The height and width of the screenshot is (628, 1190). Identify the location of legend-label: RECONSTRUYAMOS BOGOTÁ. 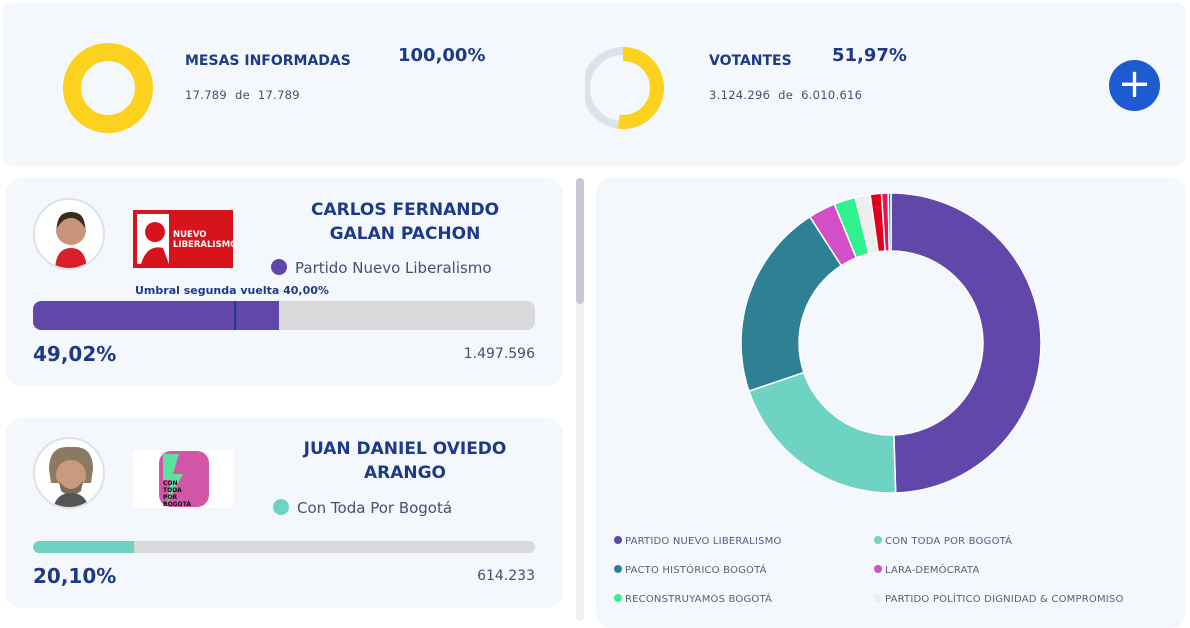
(699, 599).